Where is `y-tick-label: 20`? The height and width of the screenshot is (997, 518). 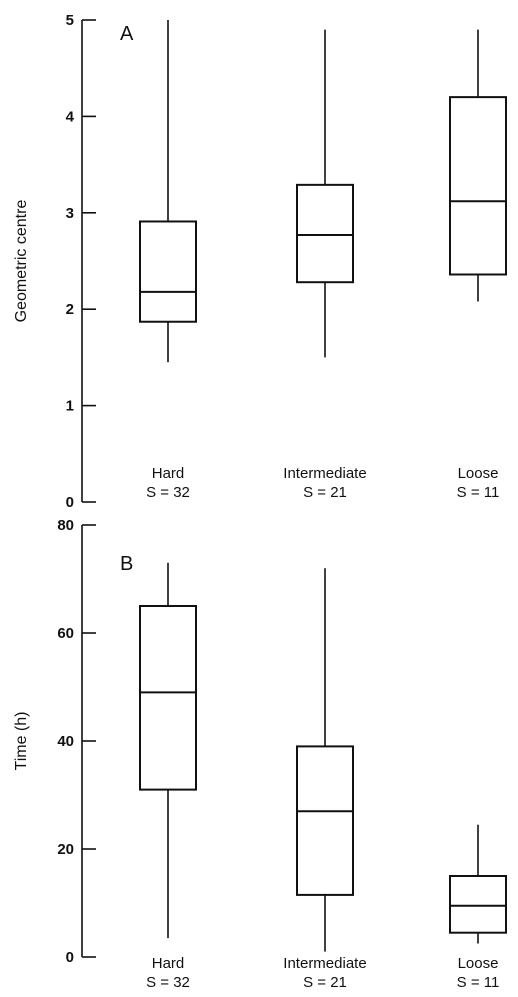
y-tick-label: 20 is located at coordinates (65, 849).